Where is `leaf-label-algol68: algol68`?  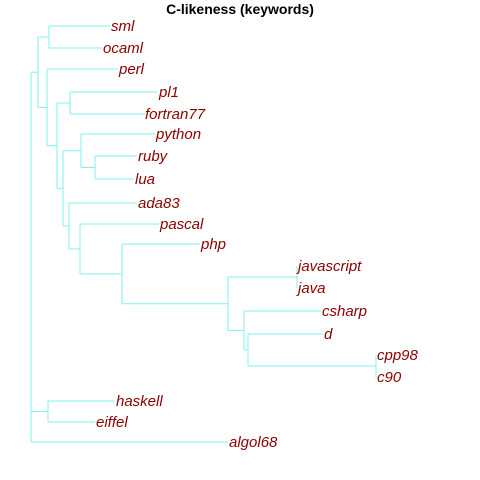 leaf-label-algol68: algol68 is located at coordinates (253, 442).